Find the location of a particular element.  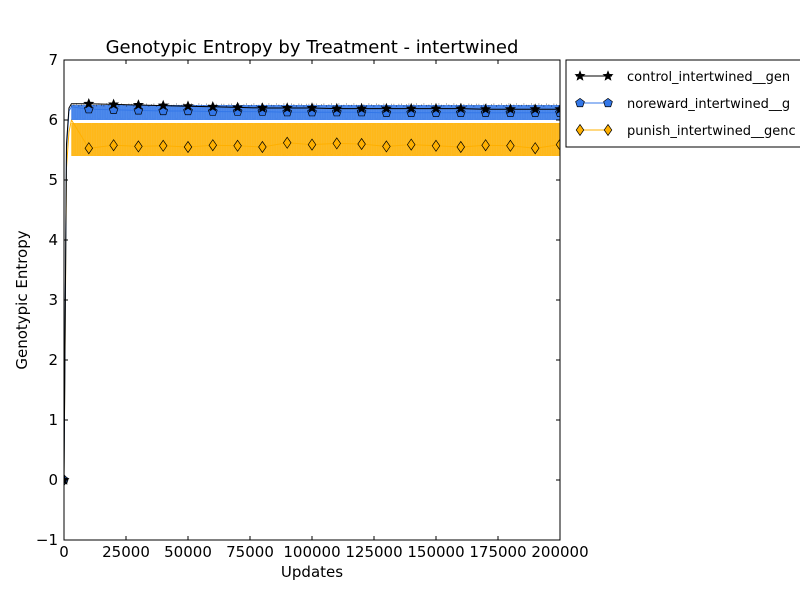

x-tick-label-8: 200000 is located at coordinates (559, 552).